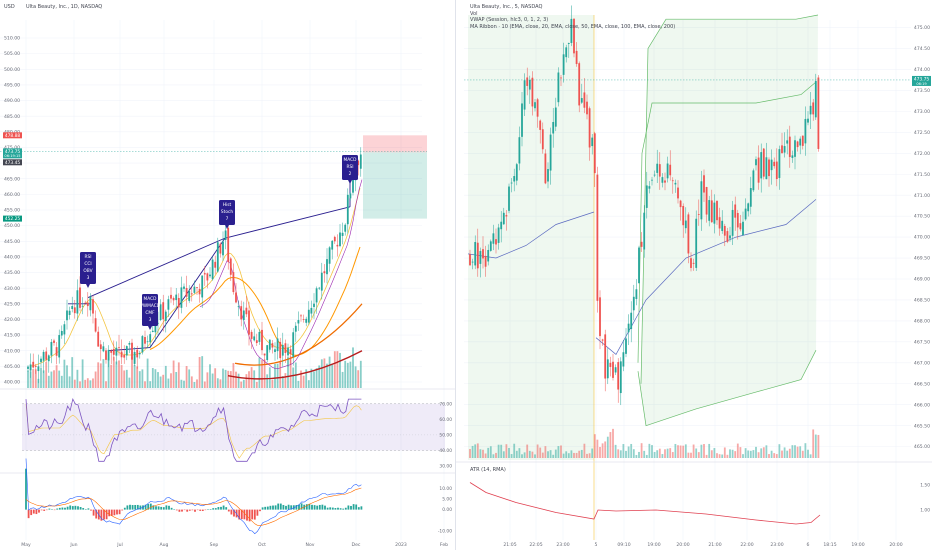 Image resolution: width=932 pixels, height=550 pixels. I want to click on signal-flag-text: RSI, so click(88, 257).